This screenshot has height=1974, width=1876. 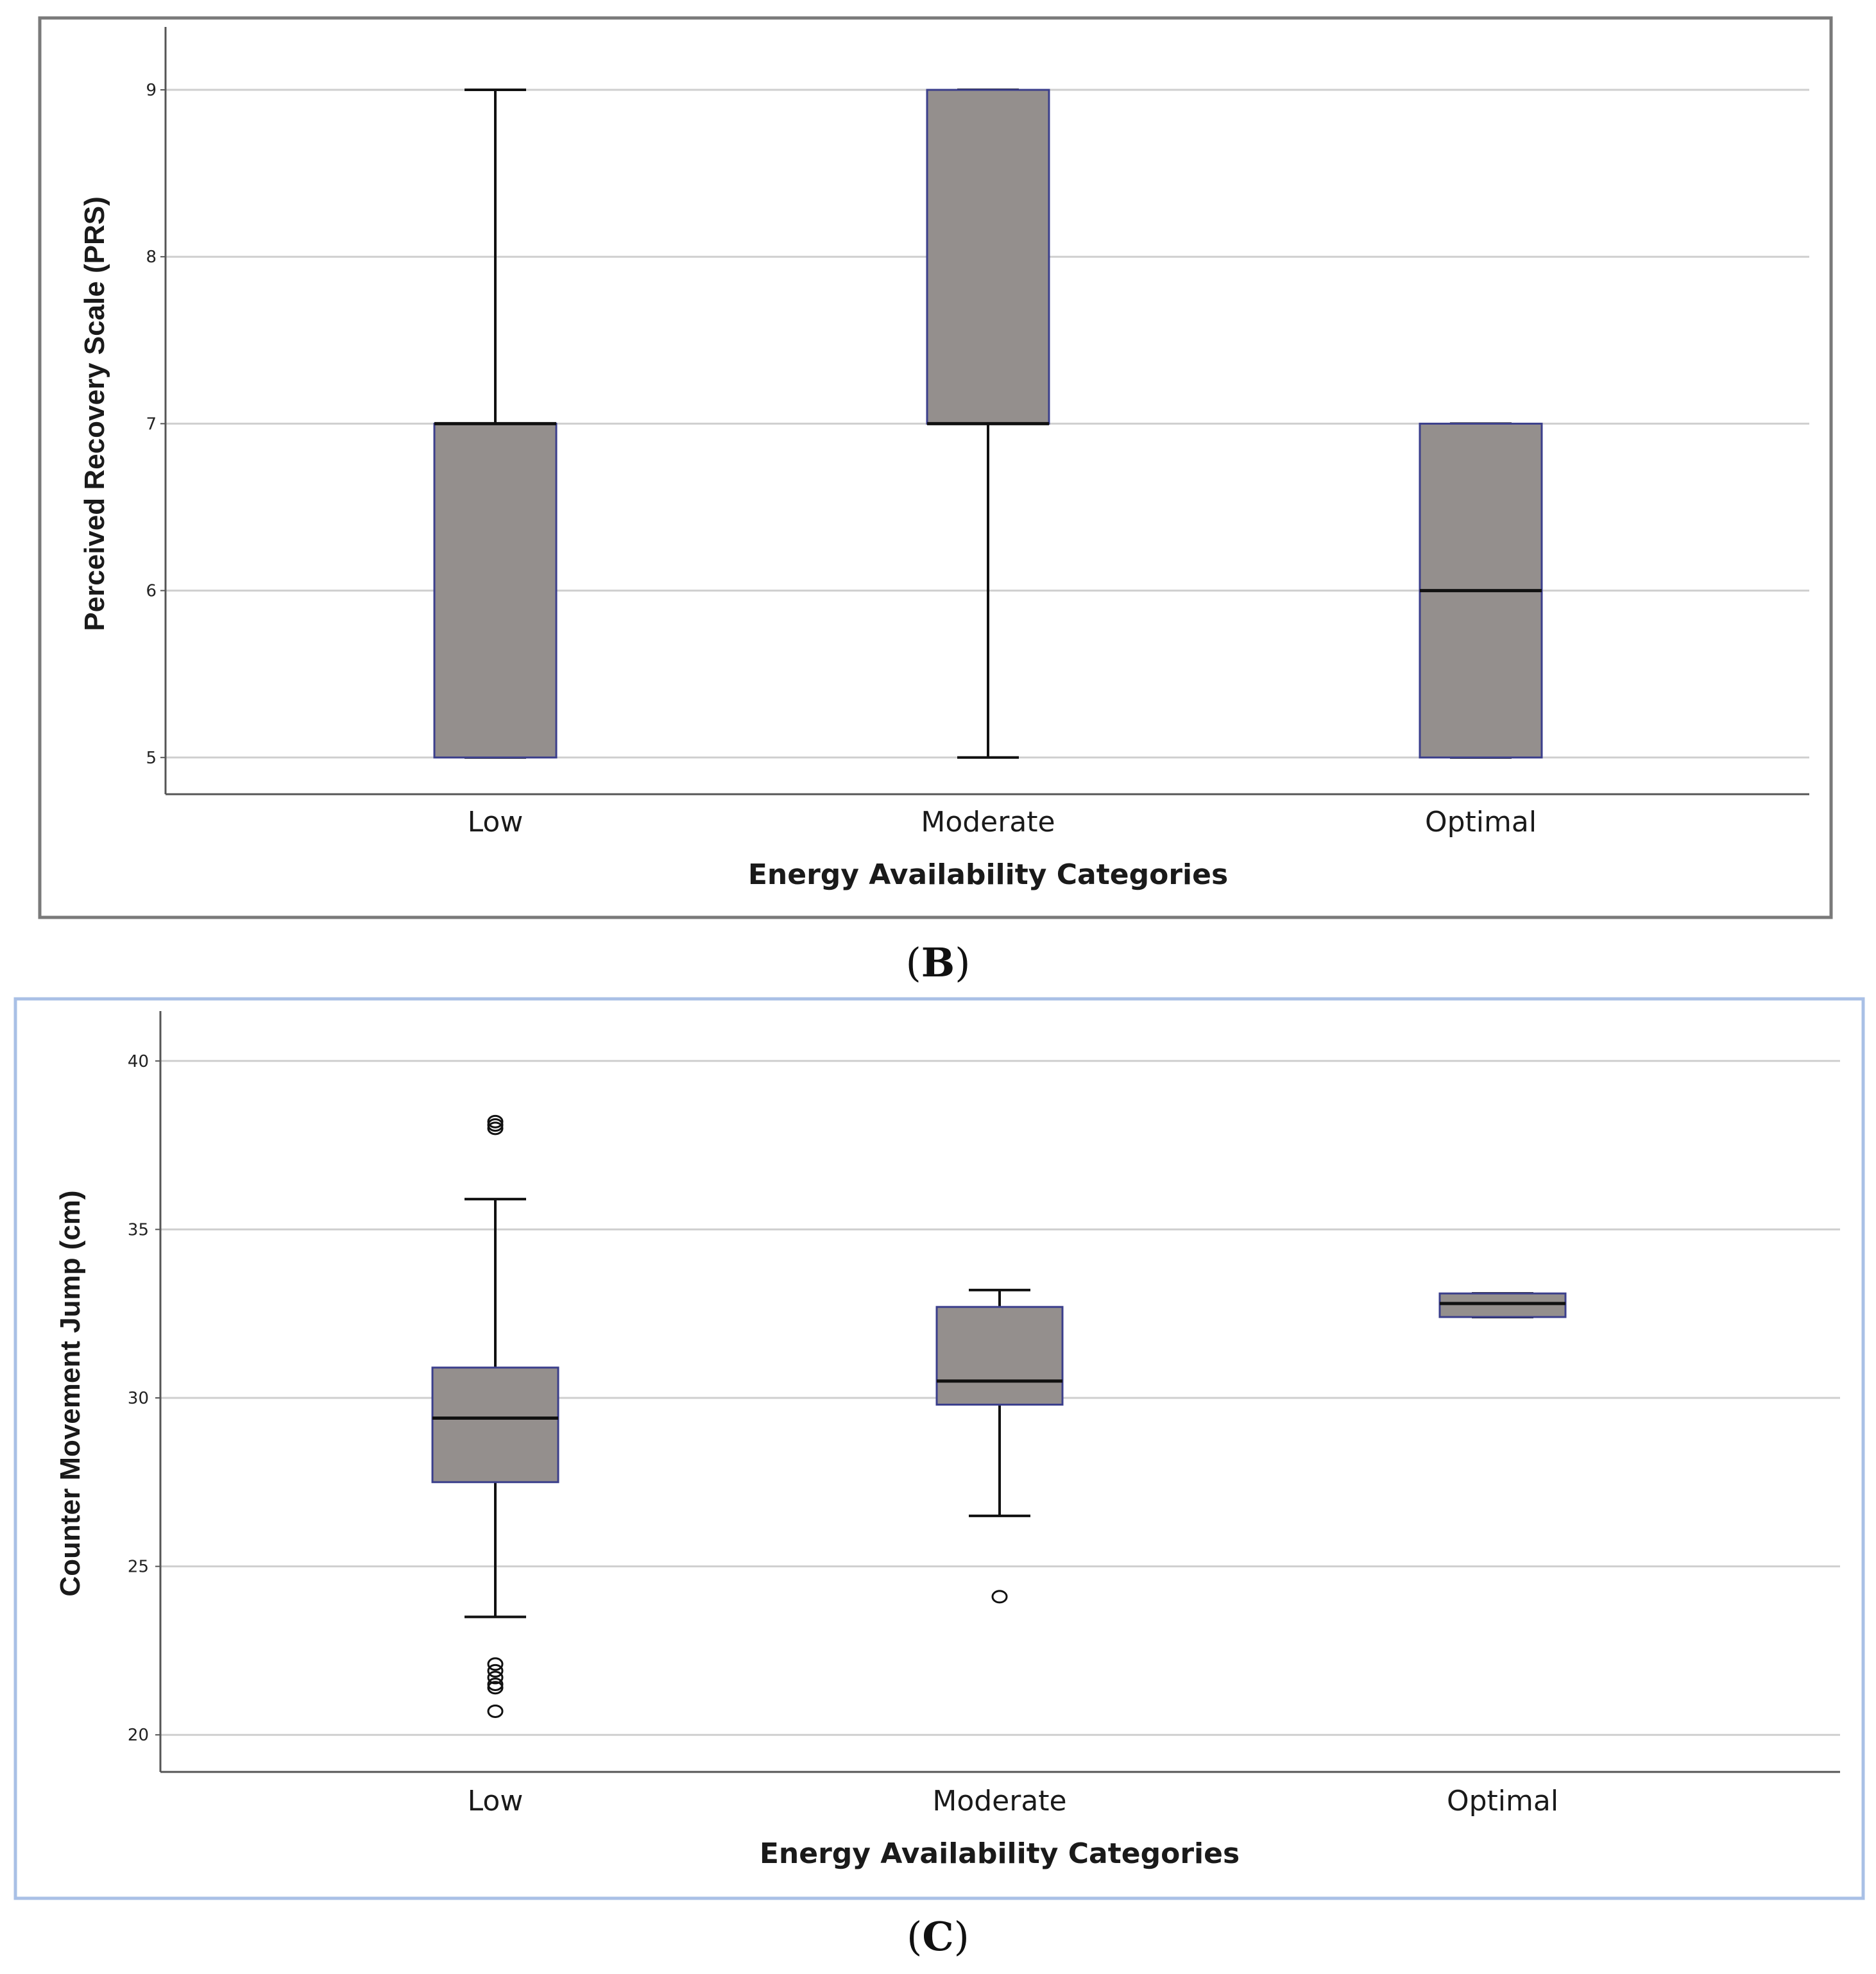 I want to click on panel-b-y-tick-label: 6, so click(x=151, y=591).